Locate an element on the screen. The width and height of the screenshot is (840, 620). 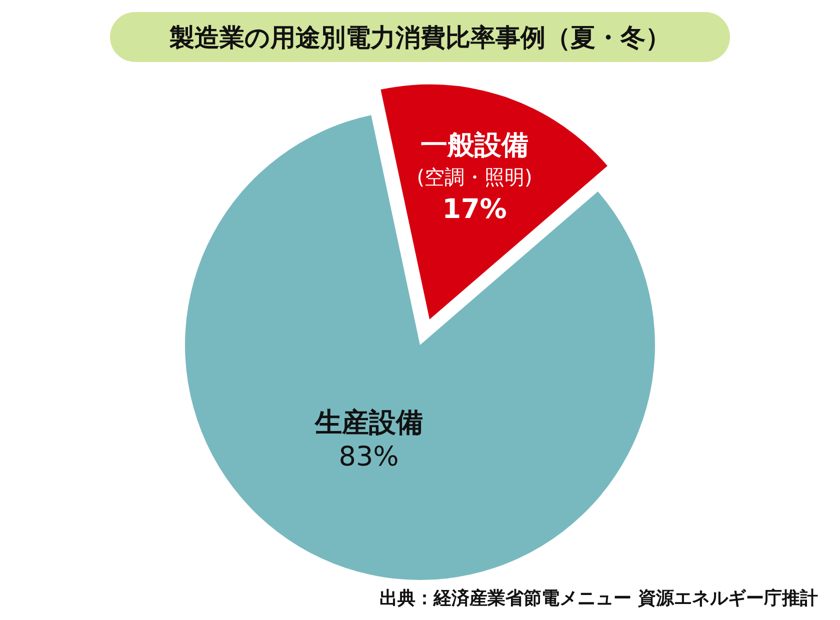
data-label: 83% is located at coordinates (368, 457).